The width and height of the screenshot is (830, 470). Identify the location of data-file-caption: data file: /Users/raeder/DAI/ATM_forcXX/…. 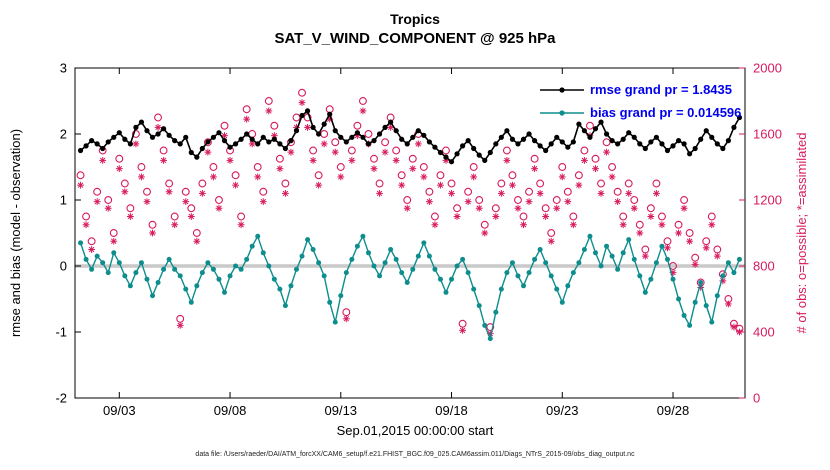
(415, 454).